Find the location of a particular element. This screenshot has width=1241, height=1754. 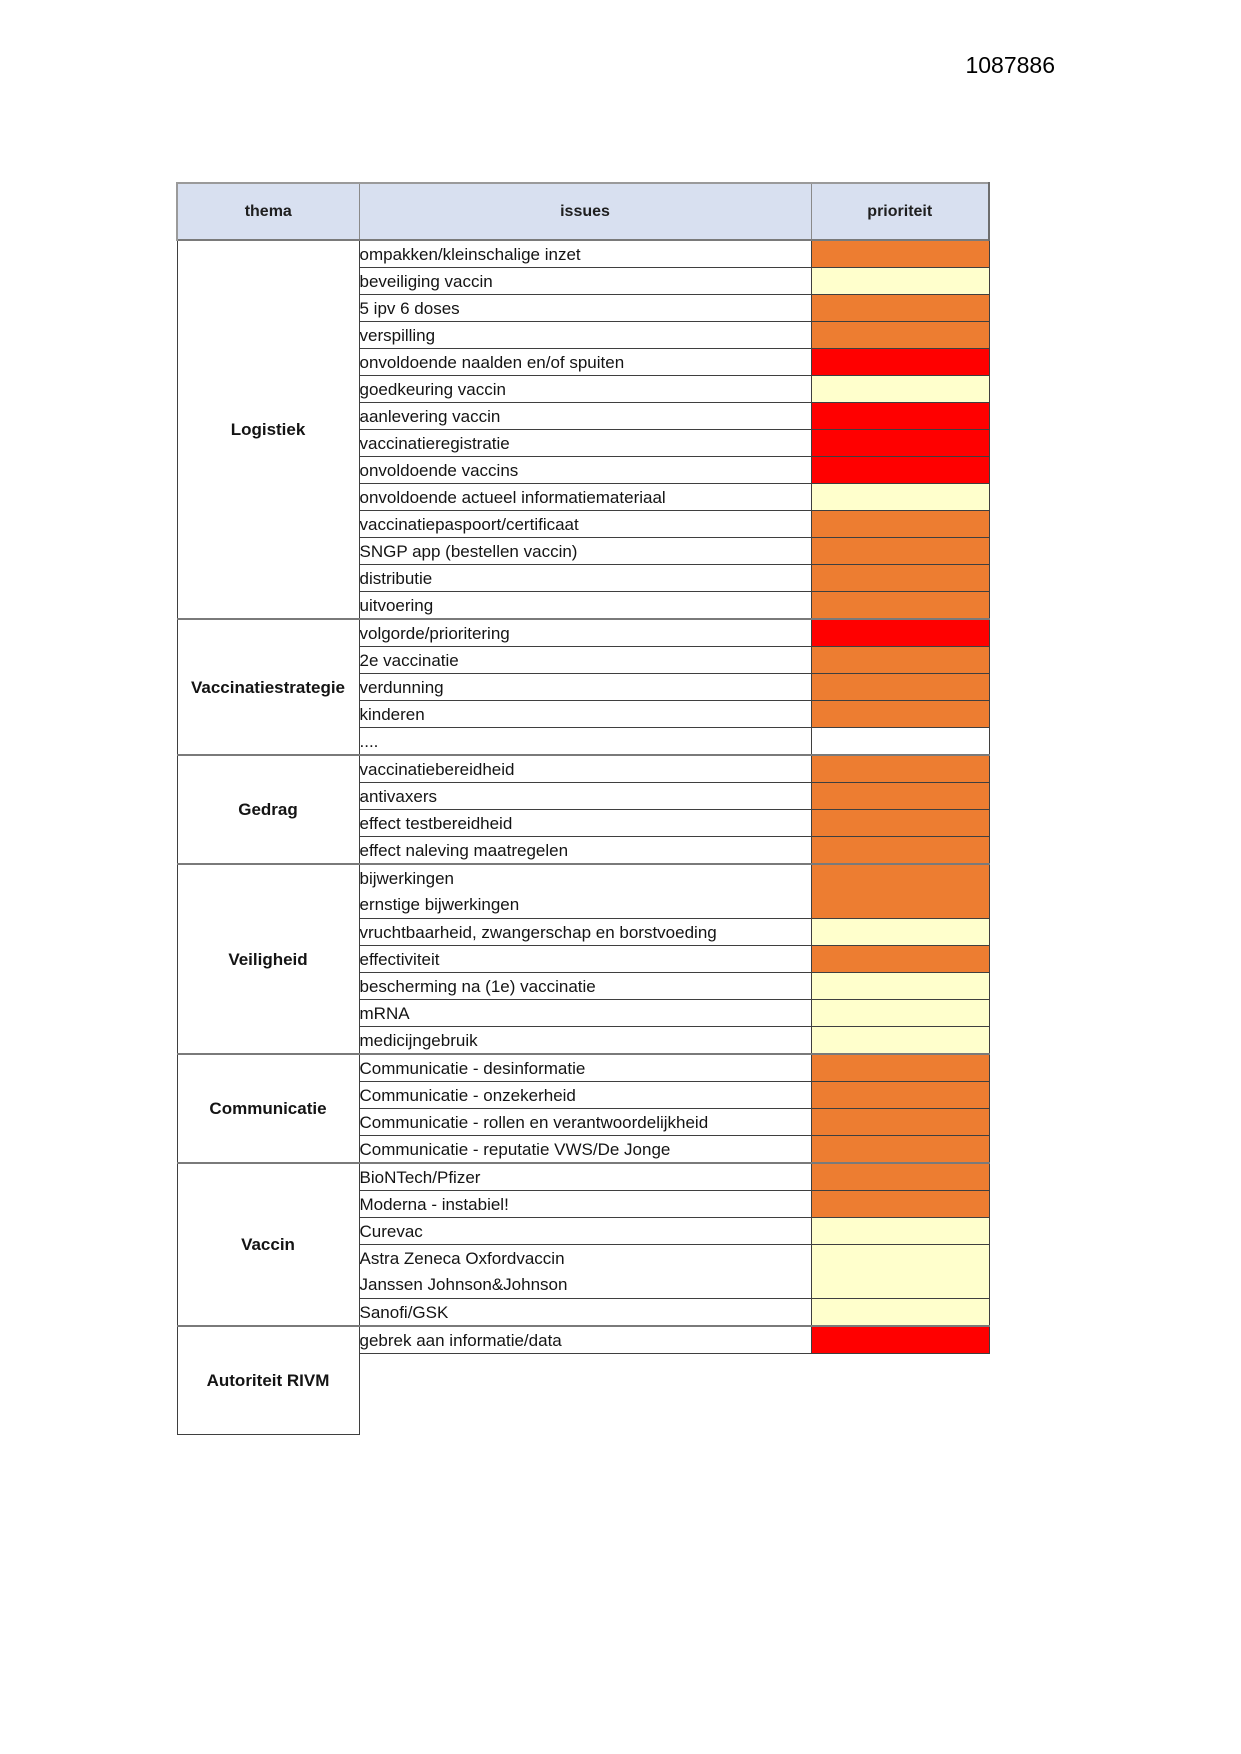

table-row: kinderen is located at coordinates (583, 714).